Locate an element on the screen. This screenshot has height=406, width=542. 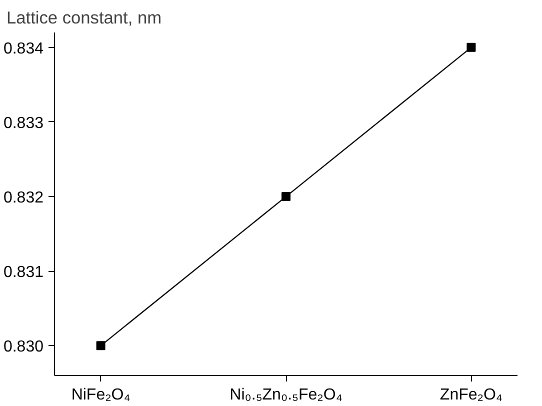
y-tick-label: 0.834 is located at coordinates (23, 49).